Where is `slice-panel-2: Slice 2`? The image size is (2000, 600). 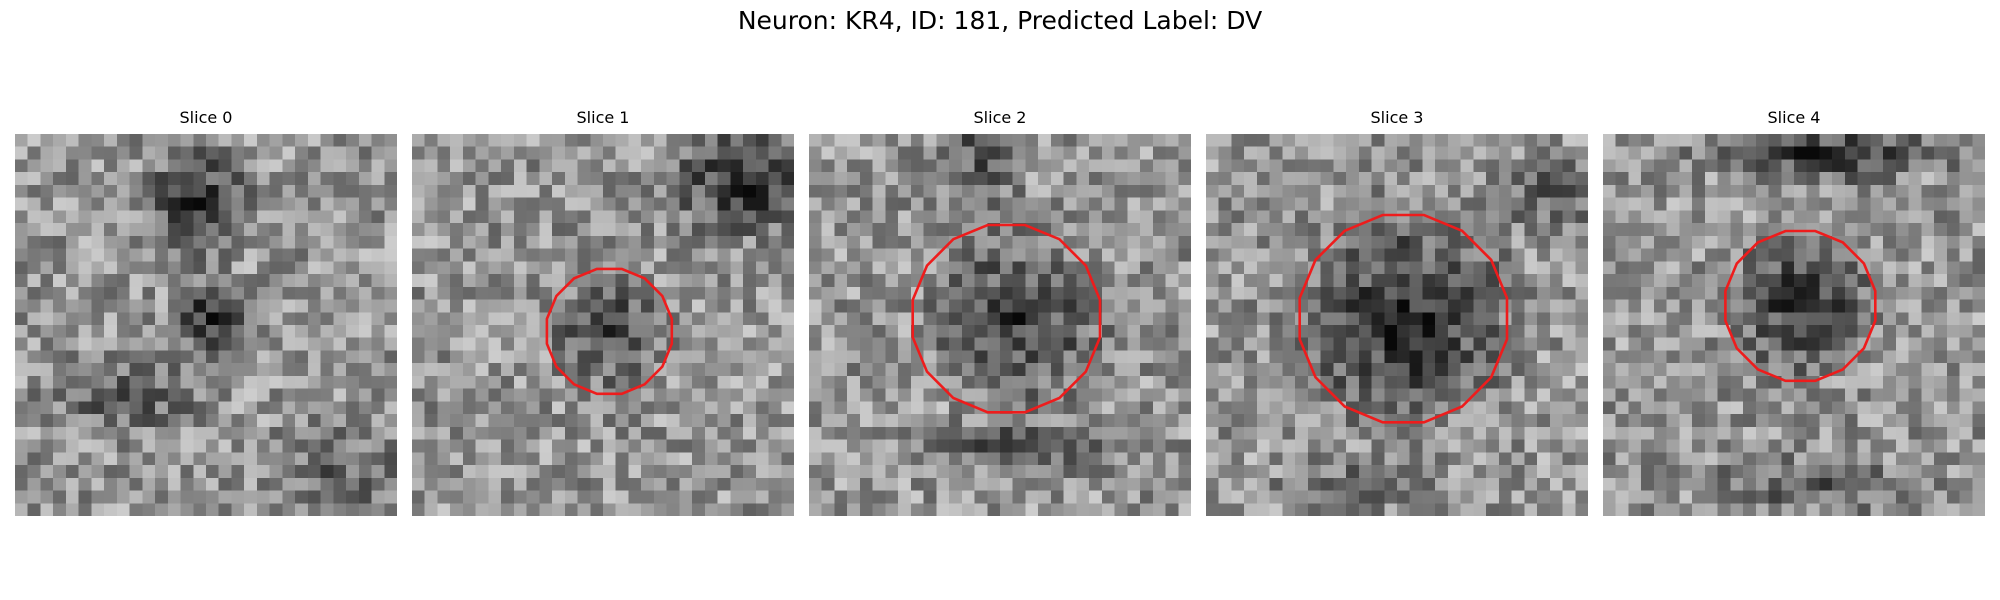 slice-panel-2: Slice 2 is located at coordinates (1000, 311).